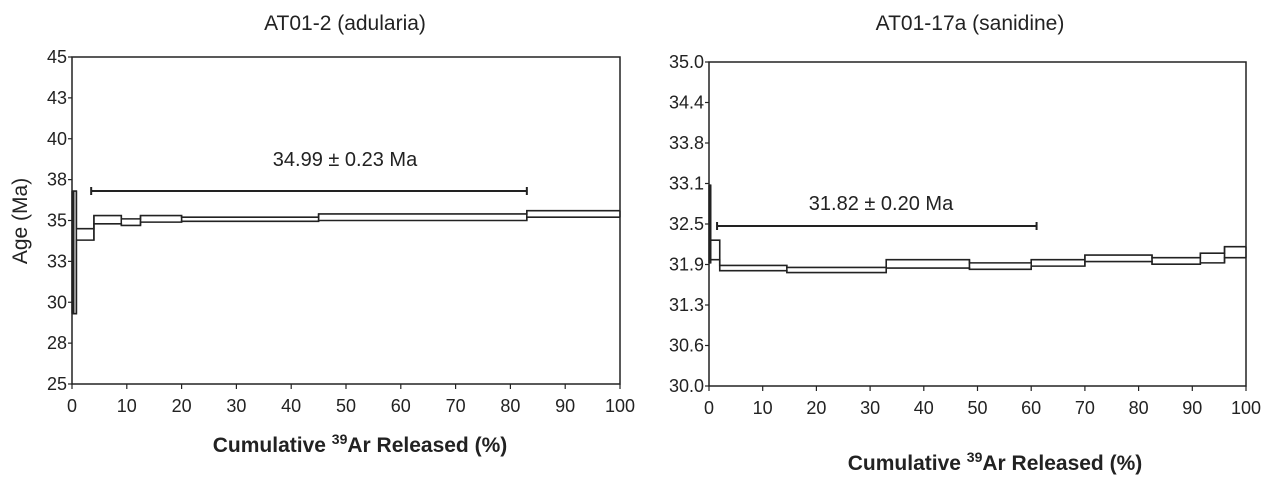 Image resolution: width=1279 pixels, height=488 pixels. Describe the element at coordinates (57, 384) in the screenshot. I see `y-tick-label: 25` at that location.